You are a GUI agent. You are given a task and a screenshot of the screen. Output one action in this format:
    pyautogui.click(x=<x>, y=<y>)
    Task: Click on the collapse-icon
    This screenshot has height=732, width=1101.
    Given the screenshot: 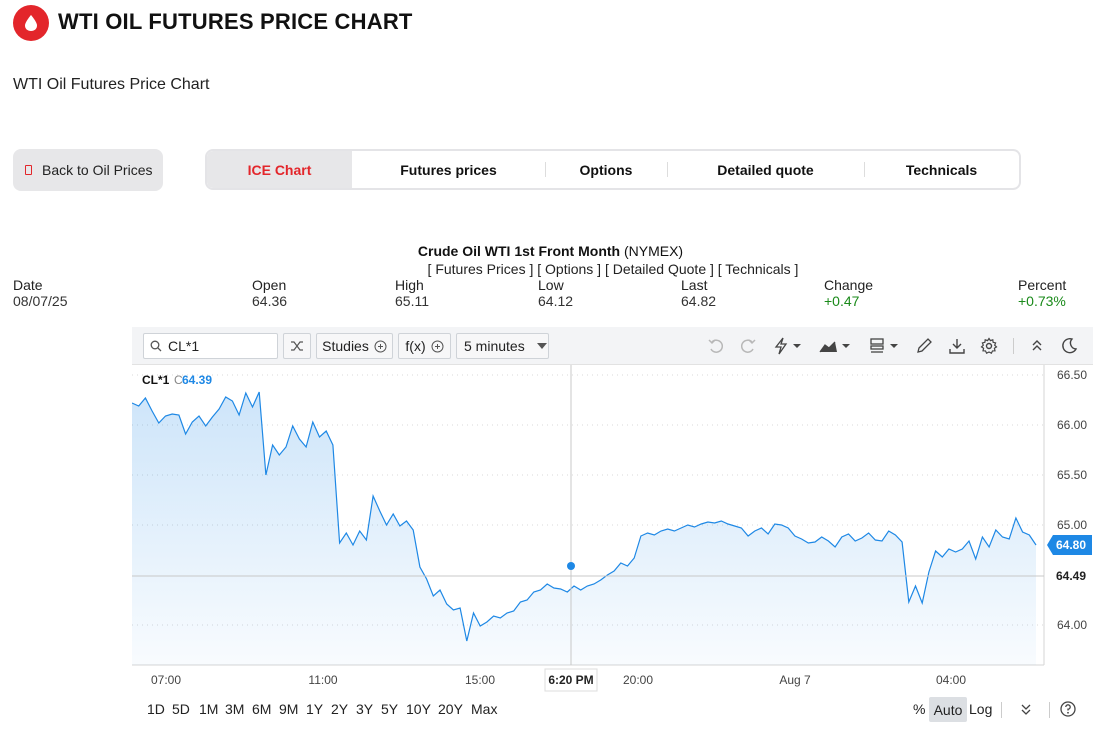 What is the action you would take?
    pyautogui.click(x=1037, y=346)
    